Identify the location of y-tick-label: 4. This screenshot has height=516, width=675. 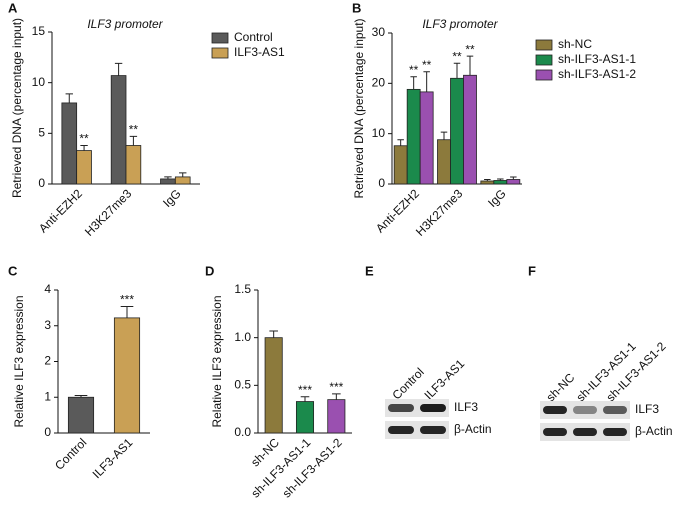
(47, 289).